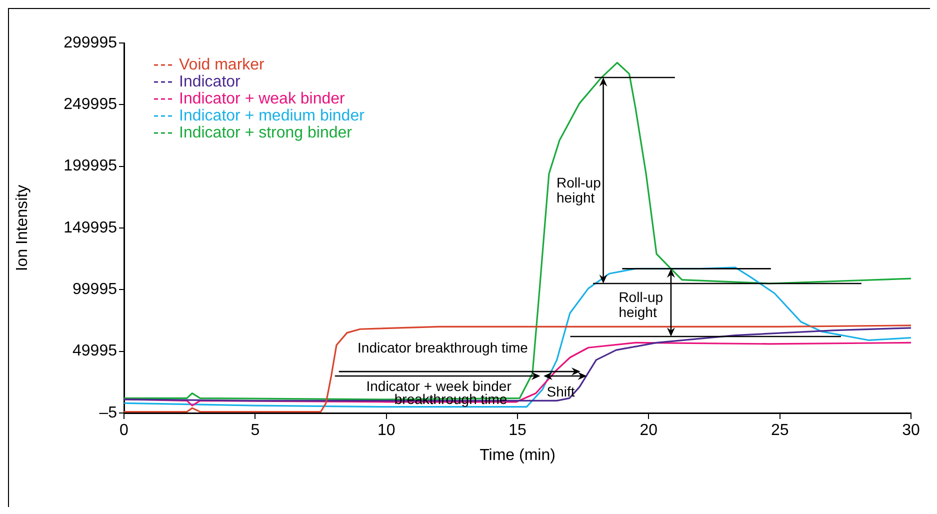 This screenshot has height=514, width=937. I want to click on x-tick-label: 10, so click(386, 431).